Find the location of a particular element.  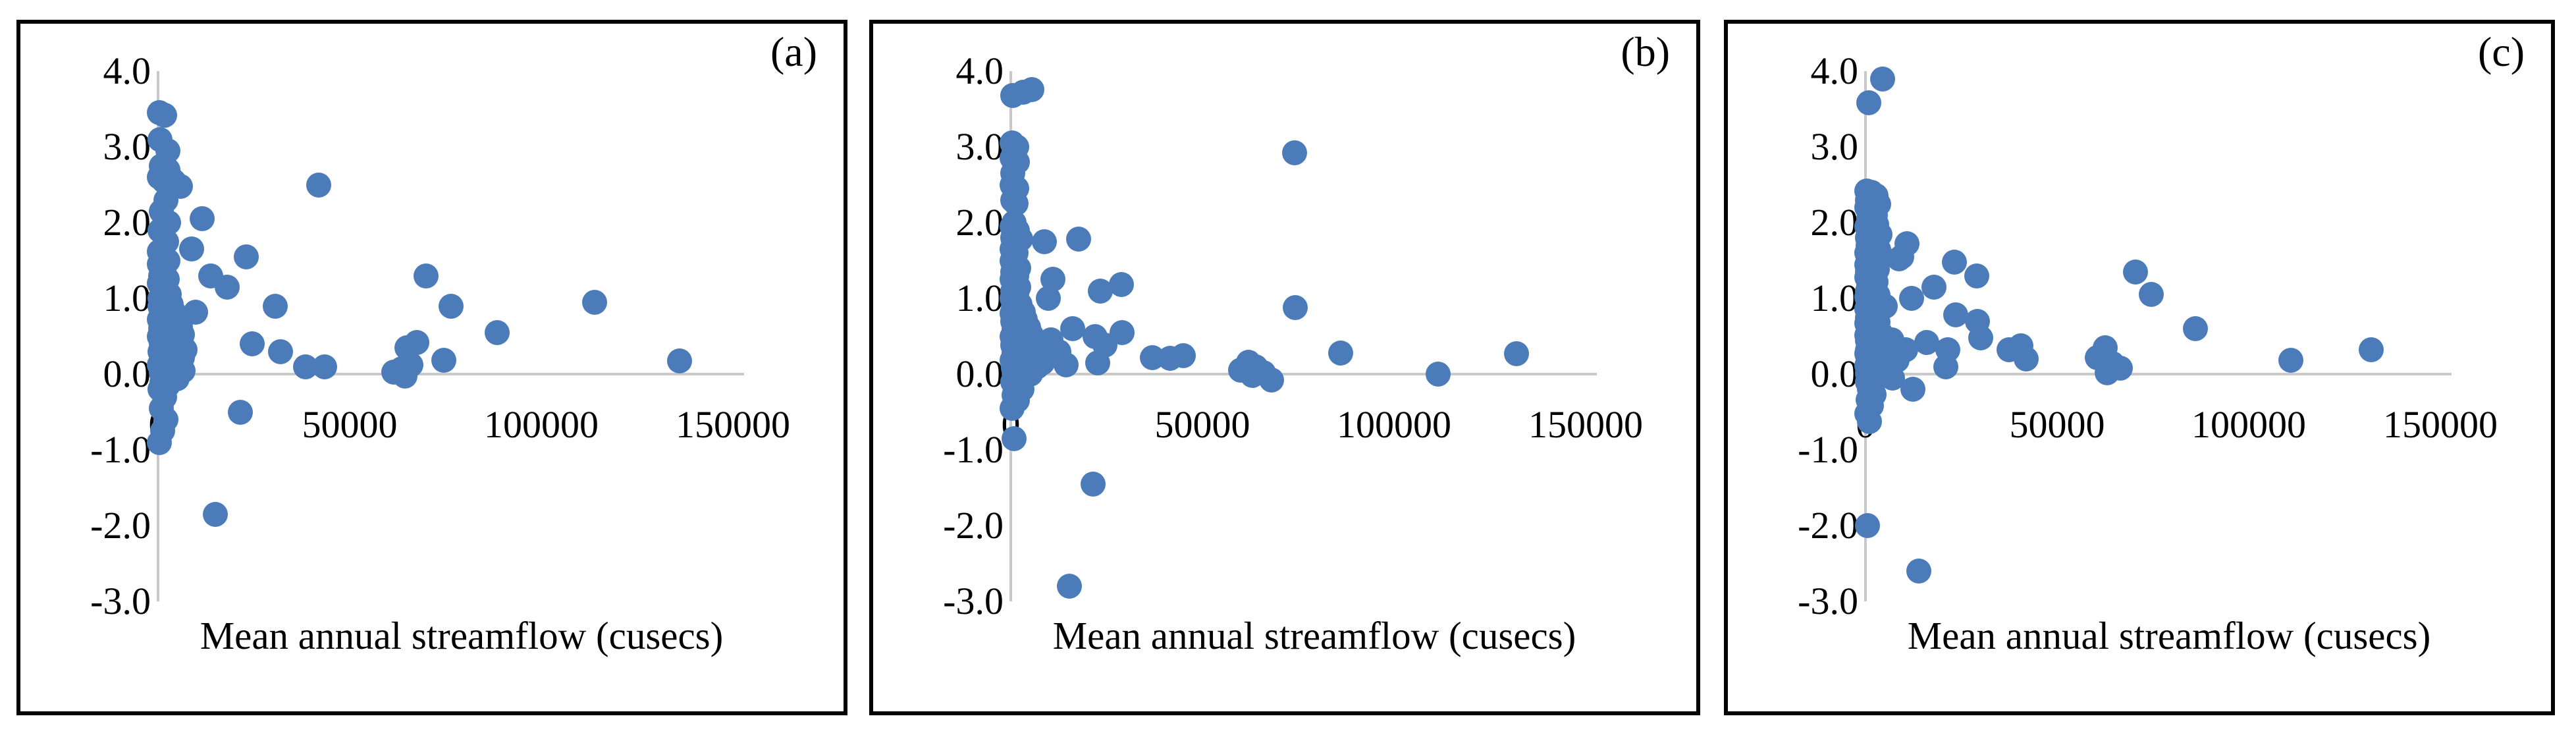

panel-letter-label: (b) is located at coordinates (1645, 51).